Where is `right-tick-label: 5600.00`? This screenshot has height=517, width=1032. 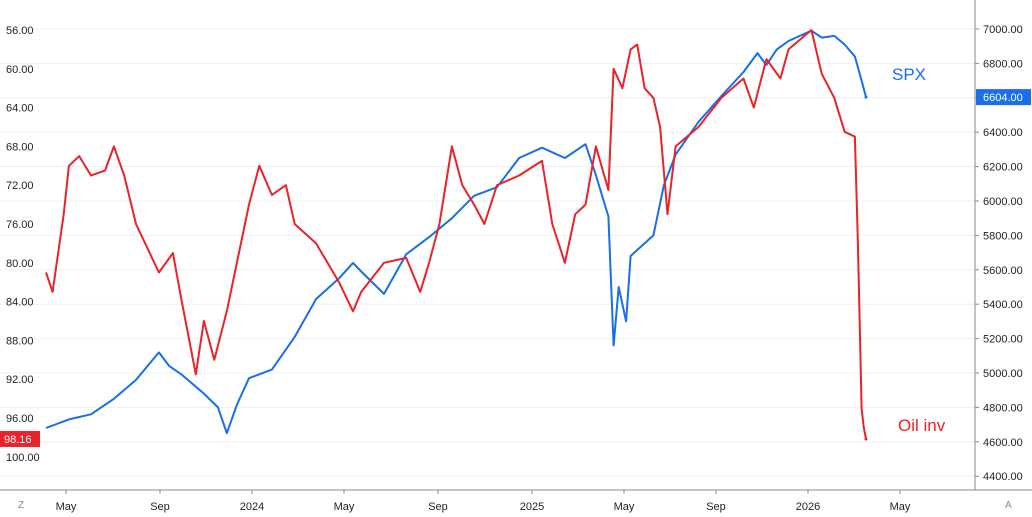 right-tick-label: 5600.00 is located at coordinates (1003, 271).